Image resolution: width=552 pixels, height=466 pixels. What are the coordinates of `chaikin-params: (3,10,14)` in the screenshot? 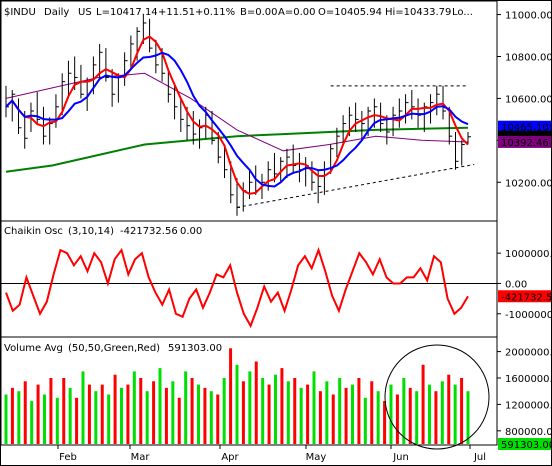 It's located at (91, 231).